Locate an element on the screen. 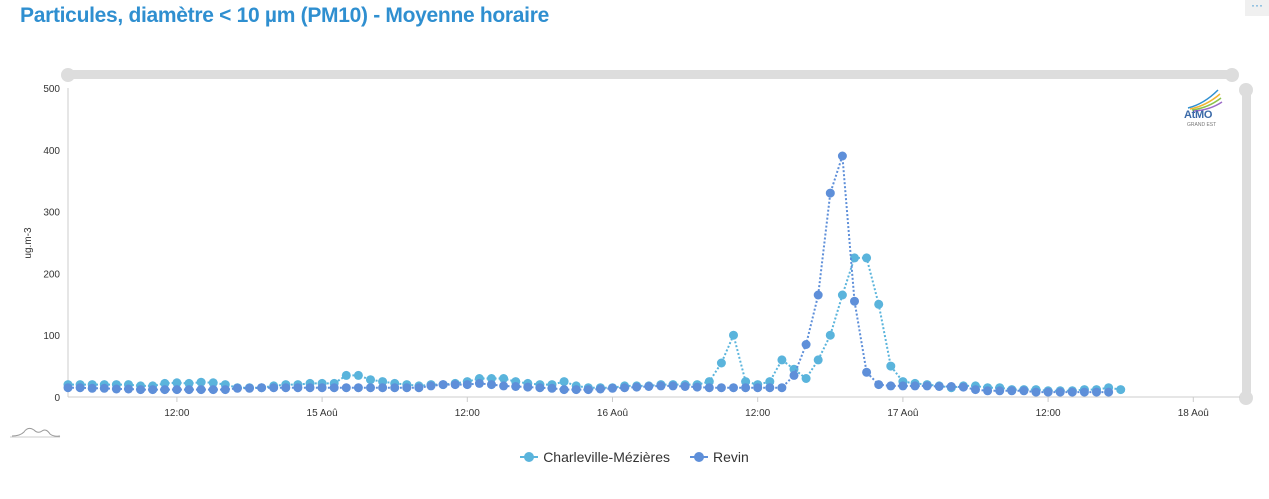  range-handle-top is located at coordinates (1246, 90).